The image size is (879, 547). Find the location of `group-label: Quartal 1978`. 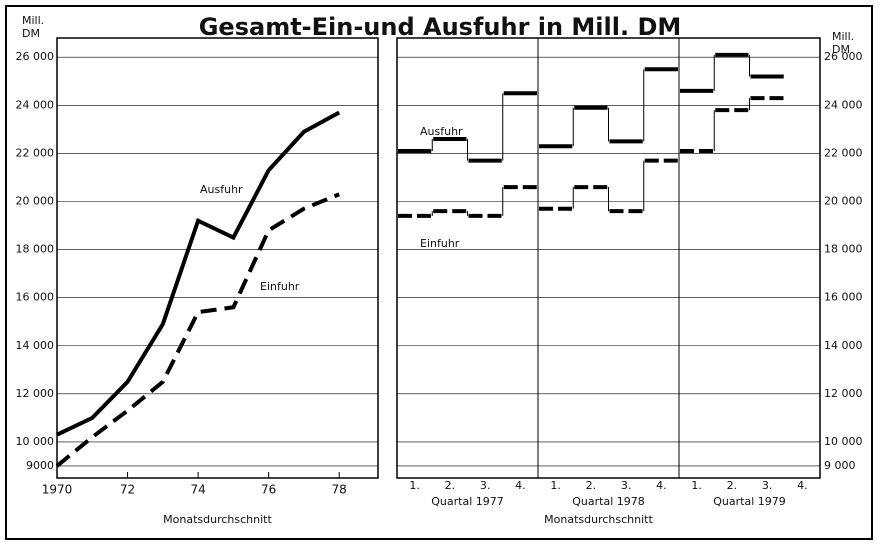

group-label: Quartal 1978 is located at coordinates (608, 501).